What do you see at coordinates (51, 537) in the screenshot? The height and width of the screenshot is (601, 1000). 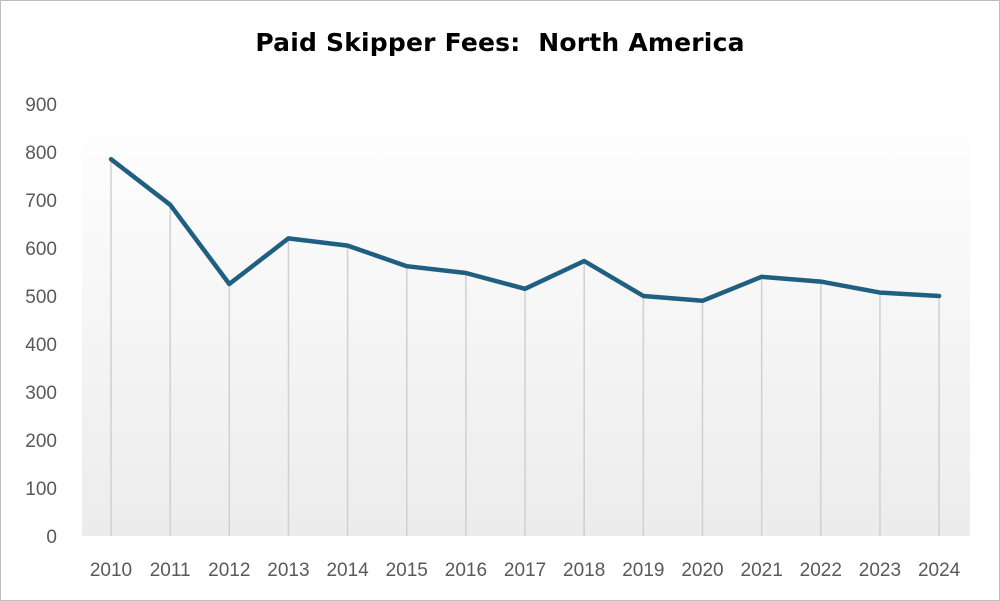 I see `y-tick-label: 0` at bounding box center [51, 537].